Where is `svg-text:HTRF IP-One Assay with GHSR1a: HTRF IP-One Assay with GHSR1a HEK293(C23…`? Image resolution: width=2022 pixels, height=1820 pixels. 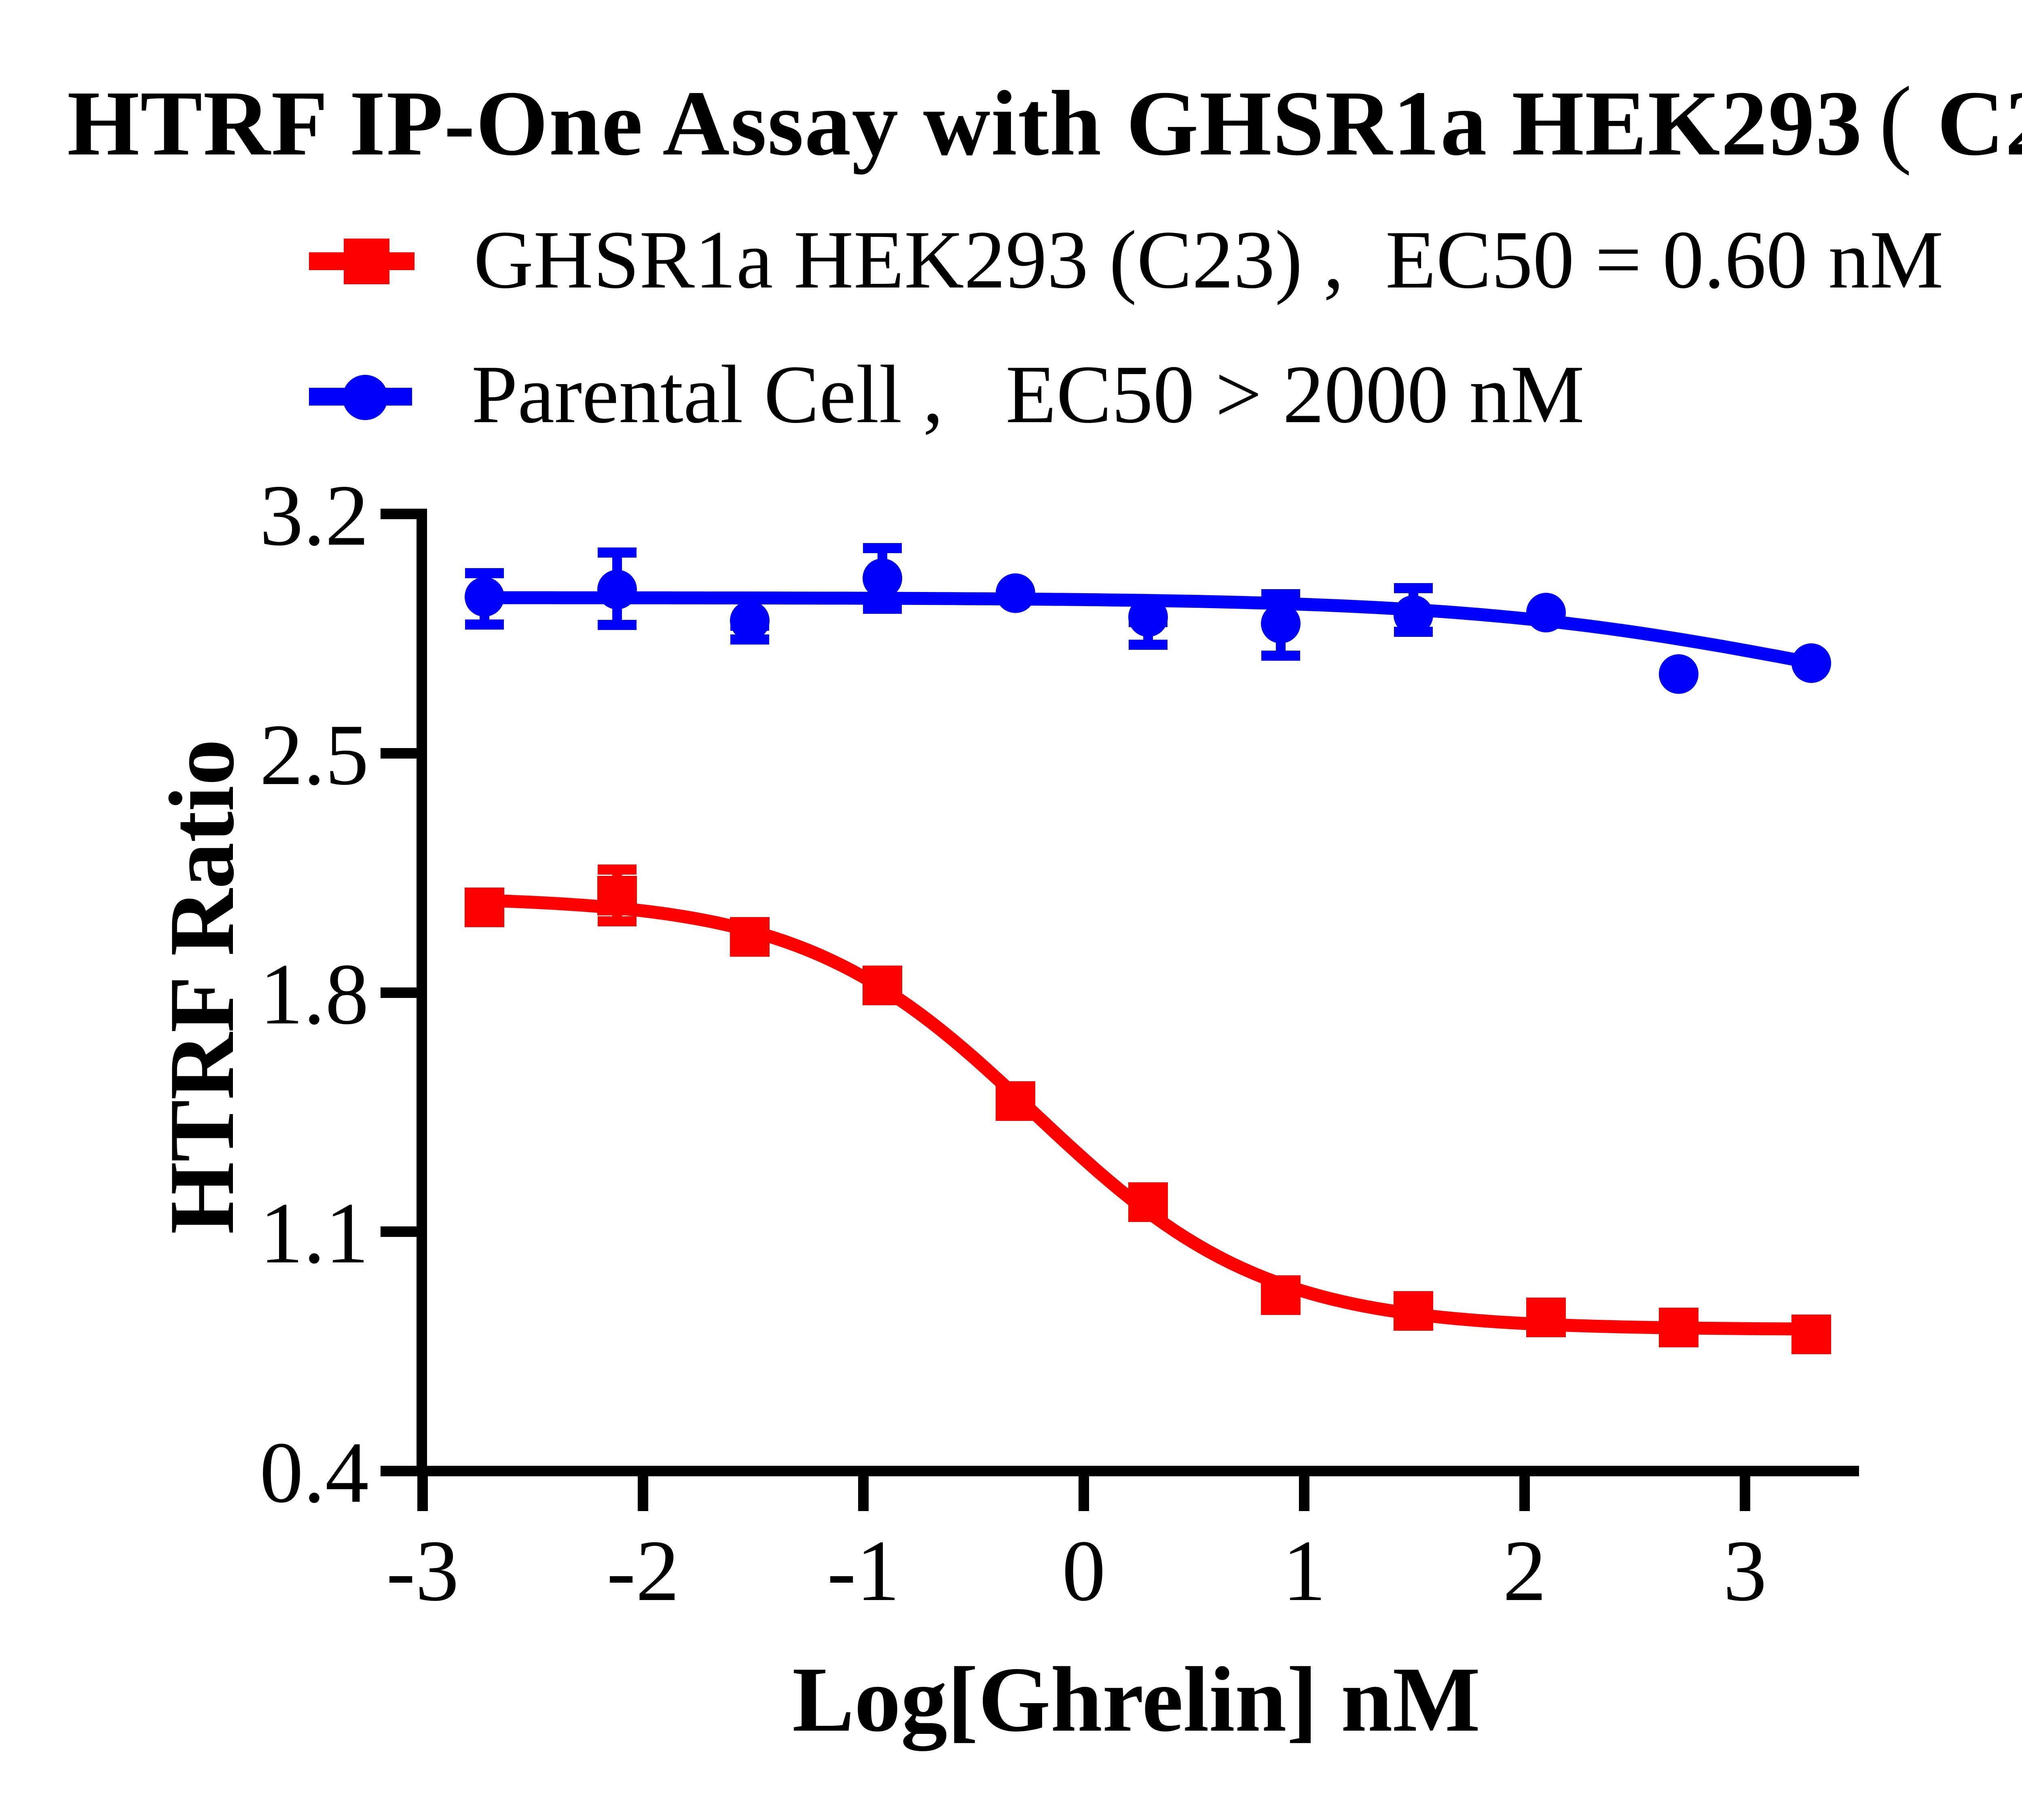
svg-text:HTRF IP-One Assay with GHSR1a: HTRF IP-One Assay with GHSR1a HEK293(C23… is located at coordinates (1044, 121).